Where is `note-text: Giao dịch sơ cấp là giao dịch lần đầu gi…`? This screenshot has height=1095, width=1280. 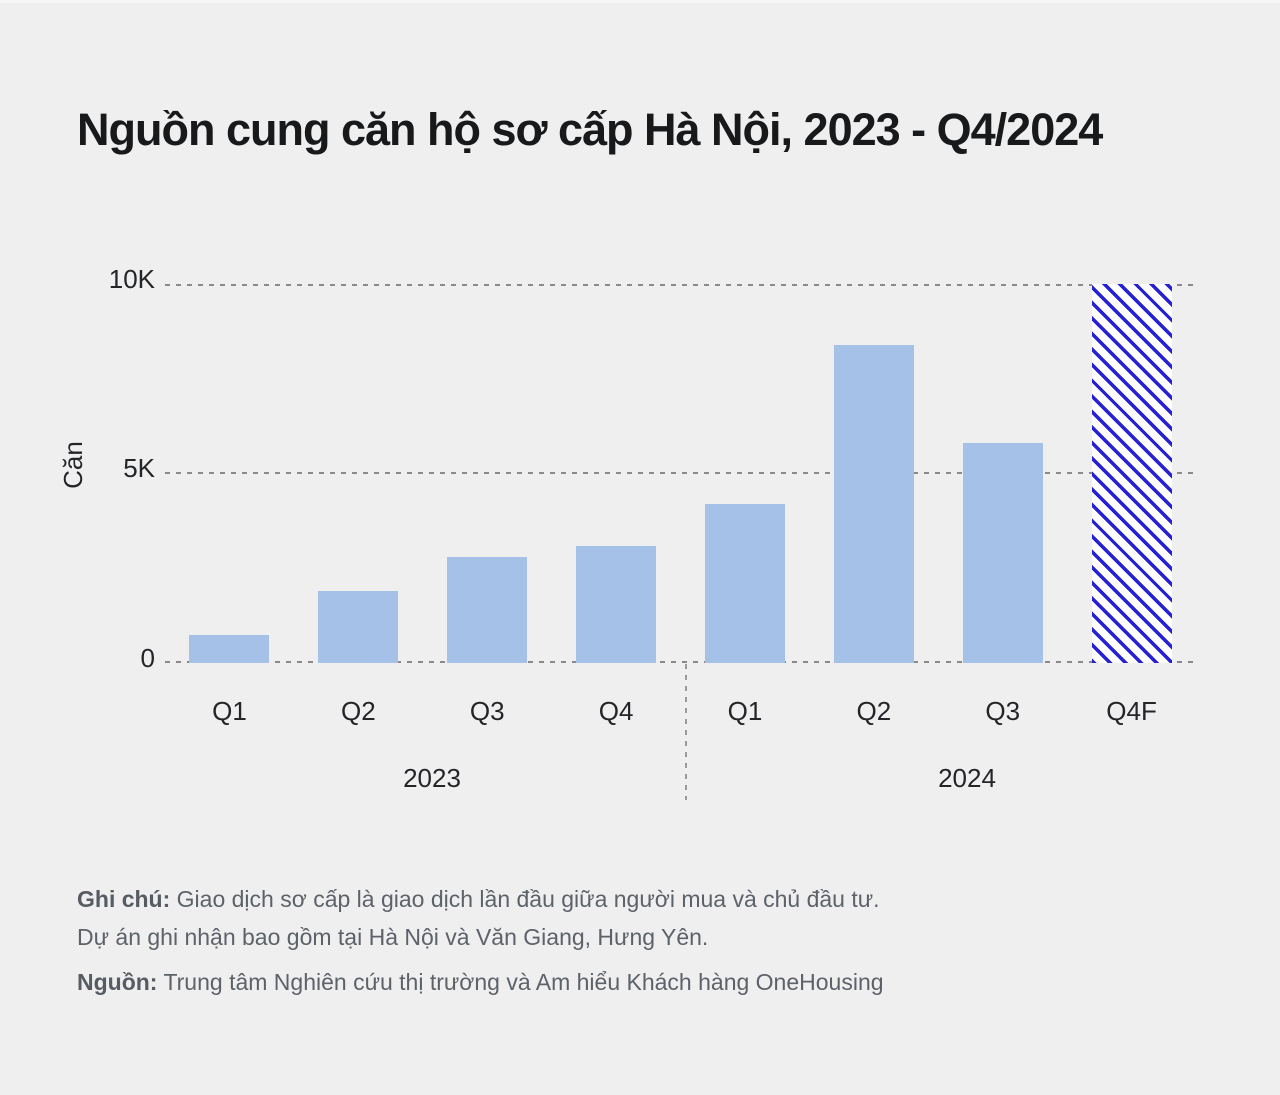 note-text: Giao dịch sơ cấp là giao dịch lần đầu gi… is located at coordinates (525, 899).